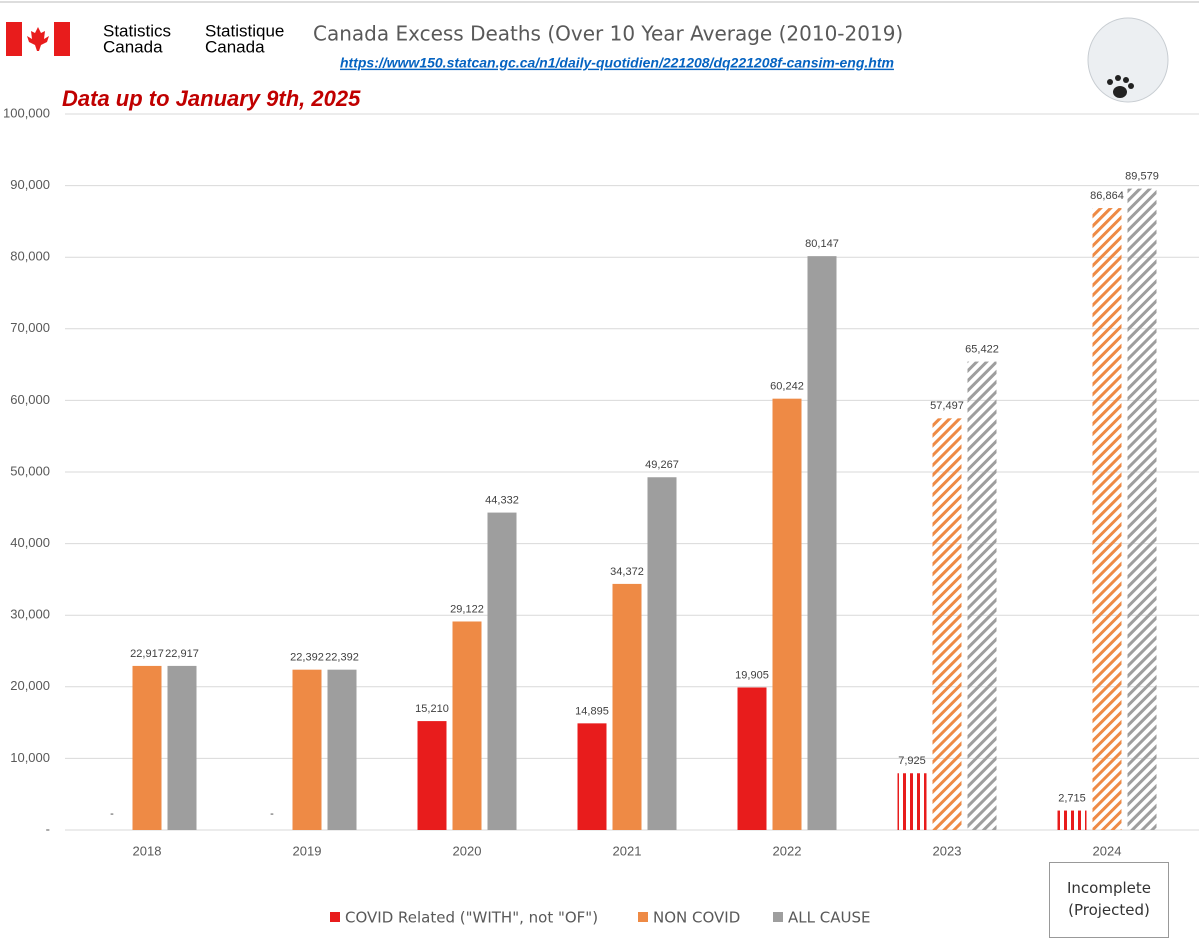 The width and height of the screenshot is (1199, 941). I want to click on data-label: 89,579, so click(1142, 177).